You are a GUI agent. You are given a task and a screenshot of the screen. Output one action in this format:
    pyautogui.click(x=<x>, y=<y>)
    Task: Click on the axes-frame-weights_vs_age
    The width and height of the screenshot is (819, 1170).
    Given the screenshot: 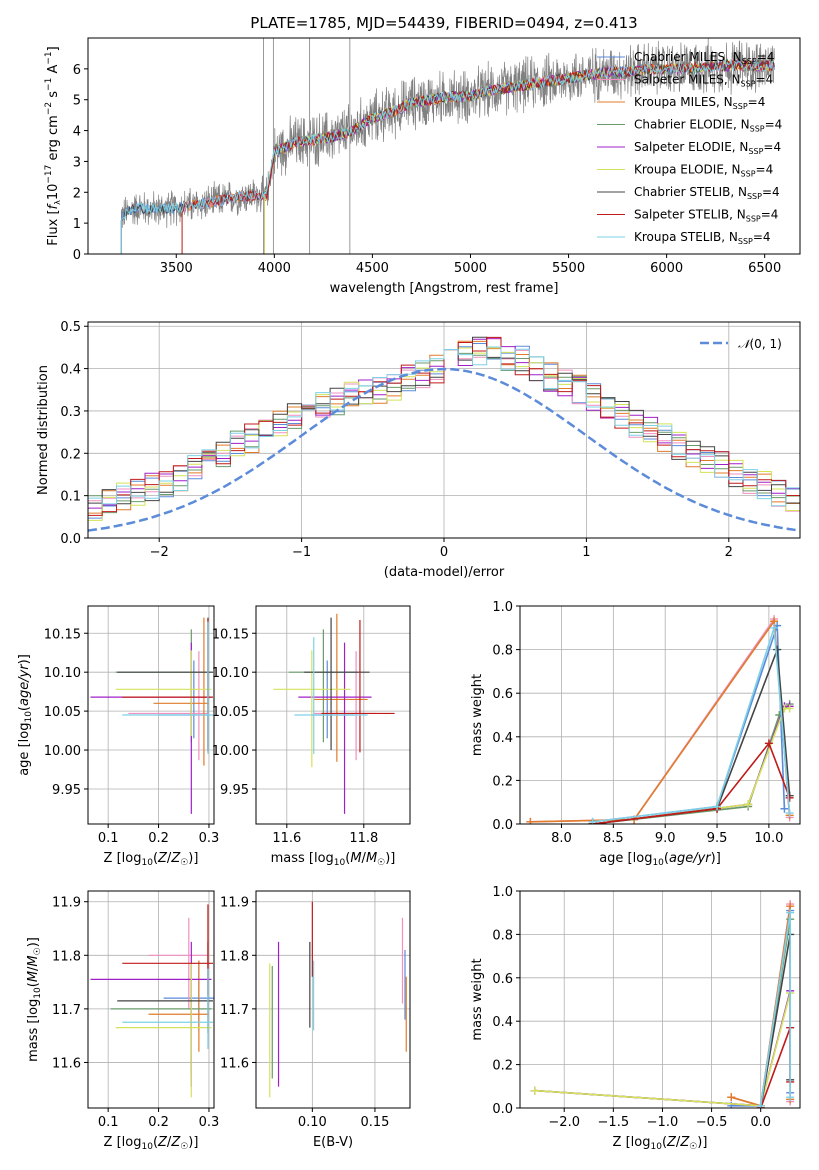 What is the action you would take?
    pyautogui.click(x=660, y=715)
    